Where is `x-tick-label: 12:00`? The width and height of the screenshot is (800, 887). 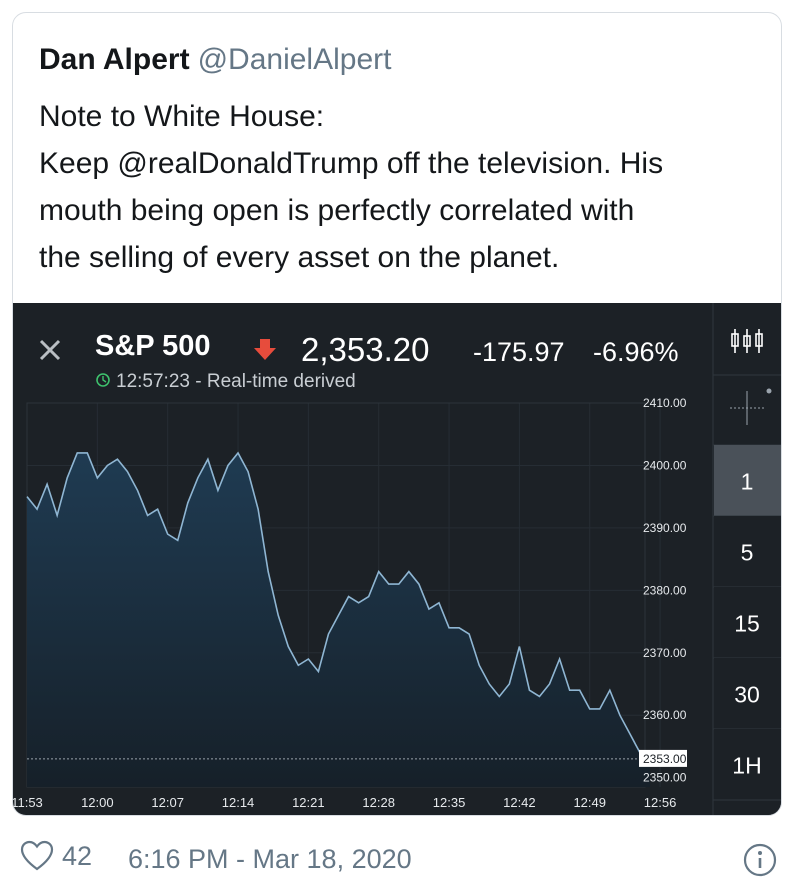
x-tick-label: 12:00 is located at coordinates (97, 802).